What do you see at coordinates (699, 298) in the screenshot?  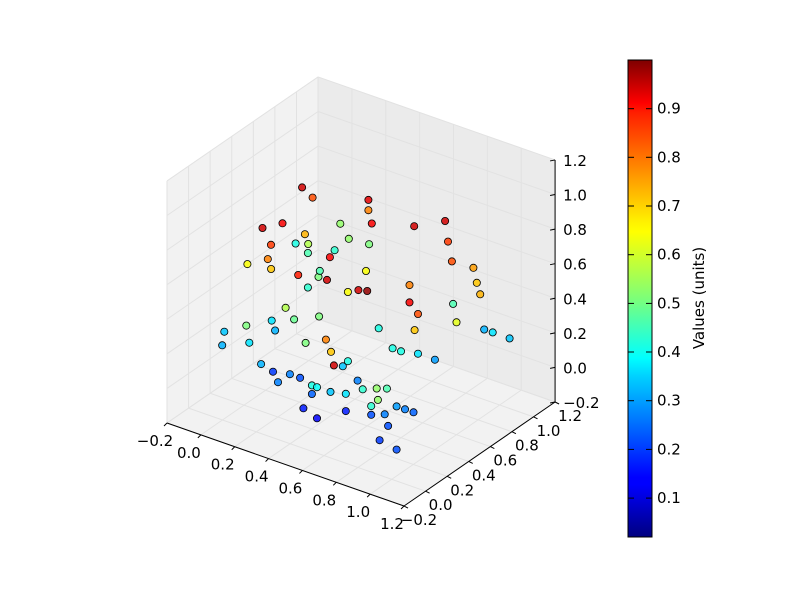 I see `colorbar-label: Values (units)` at bounding box center [699, 298].